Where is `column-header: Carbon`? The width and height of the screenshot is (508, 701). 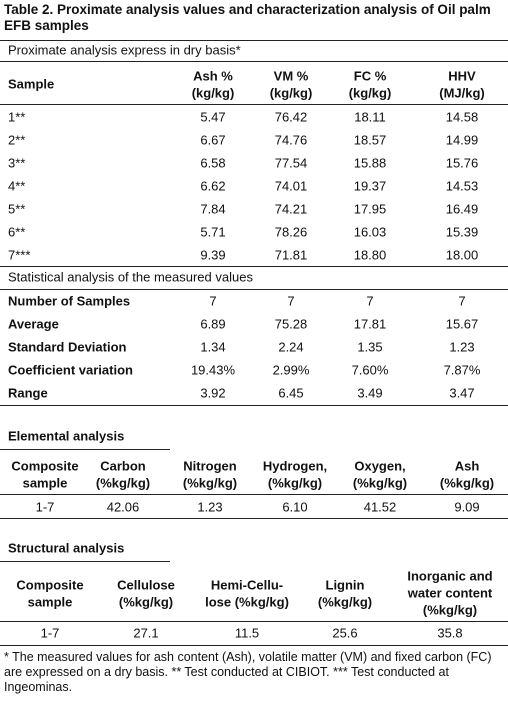 column-header: Carbon is located at coordinates (123, 465).